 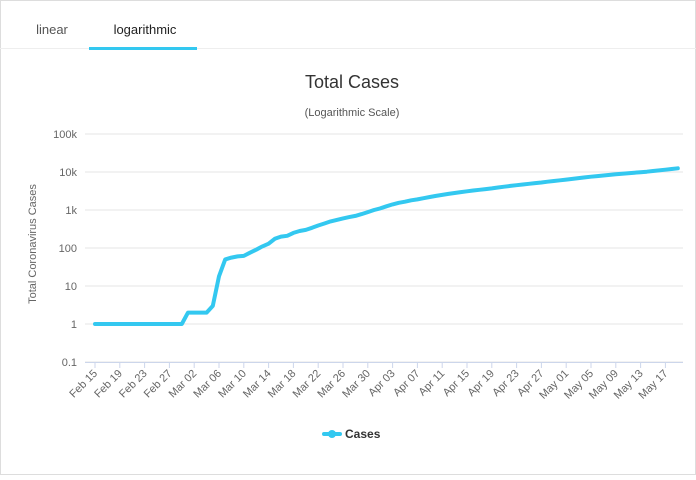 What do you see at coordinates (52, 29) in the screenshot?
I see `tab: linear` at bounding box center [52, 29].